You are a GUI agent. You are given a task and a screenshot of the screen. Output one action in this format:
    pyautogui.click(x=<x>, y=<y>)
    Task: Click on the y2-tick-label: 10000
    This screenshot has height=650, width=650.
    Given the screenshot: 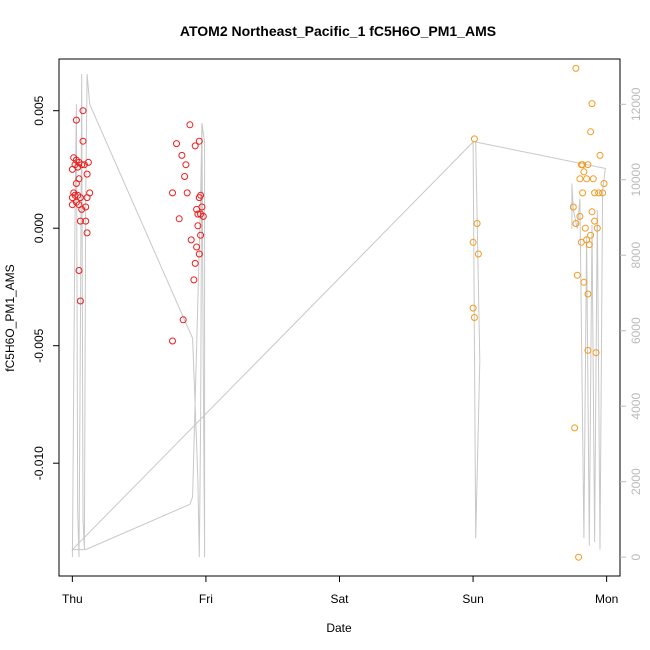 What is the action you would take?
    pyautogui.click(x=636, y=180)
    